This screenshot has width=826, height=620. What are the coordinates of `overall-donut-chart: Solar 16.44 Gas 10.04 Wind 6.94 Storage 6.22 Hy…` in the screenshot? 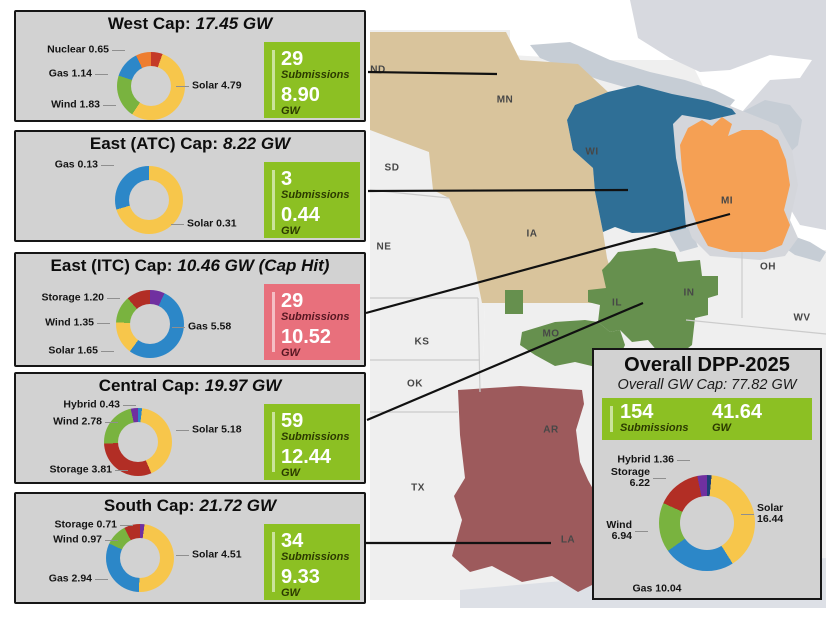 It's located at (707, 474).